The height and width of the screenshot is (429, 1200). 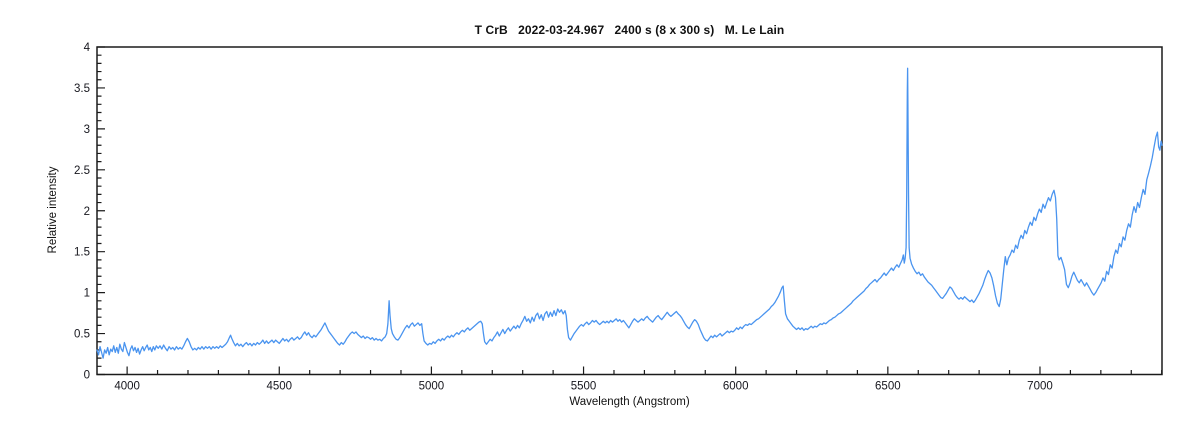 What do you see at coordinates (87, 130) in the screenshot?
I see `y-tick-label: 3` at bounding box center [87, 130].